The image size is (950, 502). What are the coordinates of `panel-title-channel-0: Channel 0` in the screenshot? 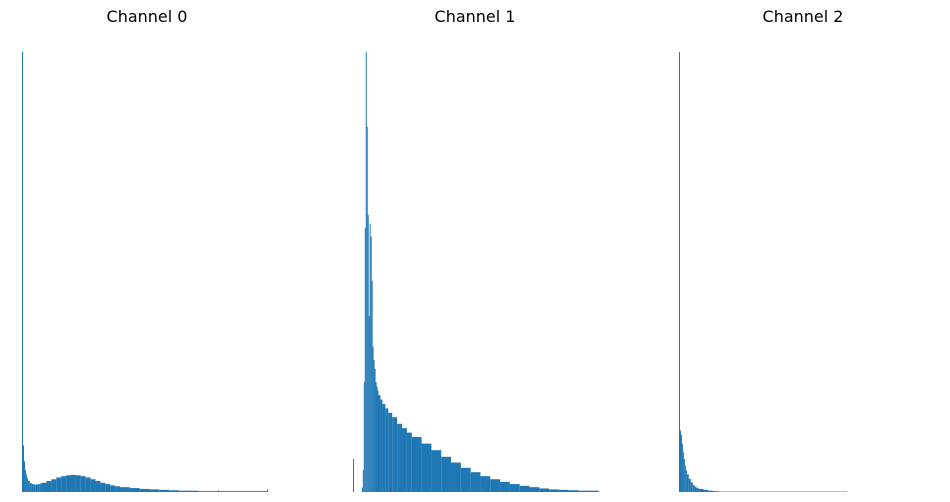 It's located at (147, 16).